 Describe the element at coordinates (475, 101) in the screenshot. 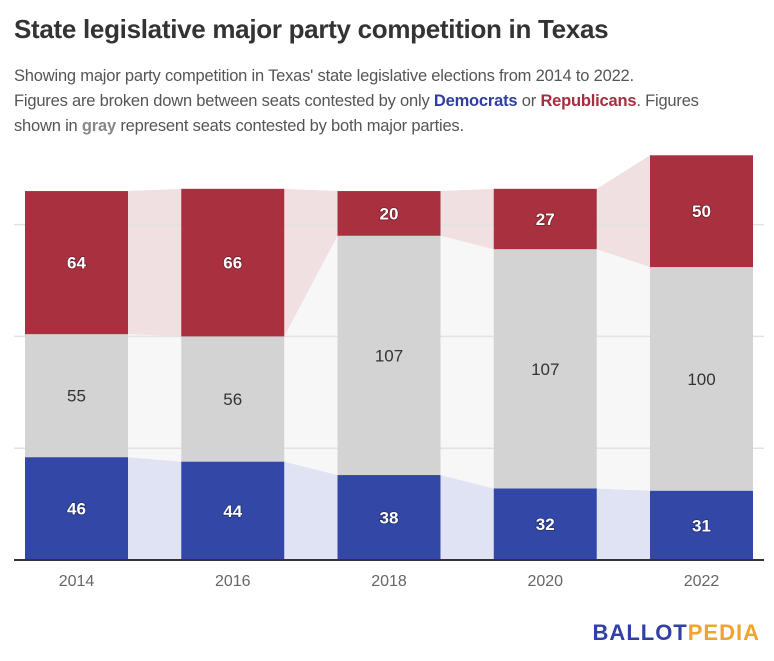

I see `subtitle-democrats: Democrats` at that location.